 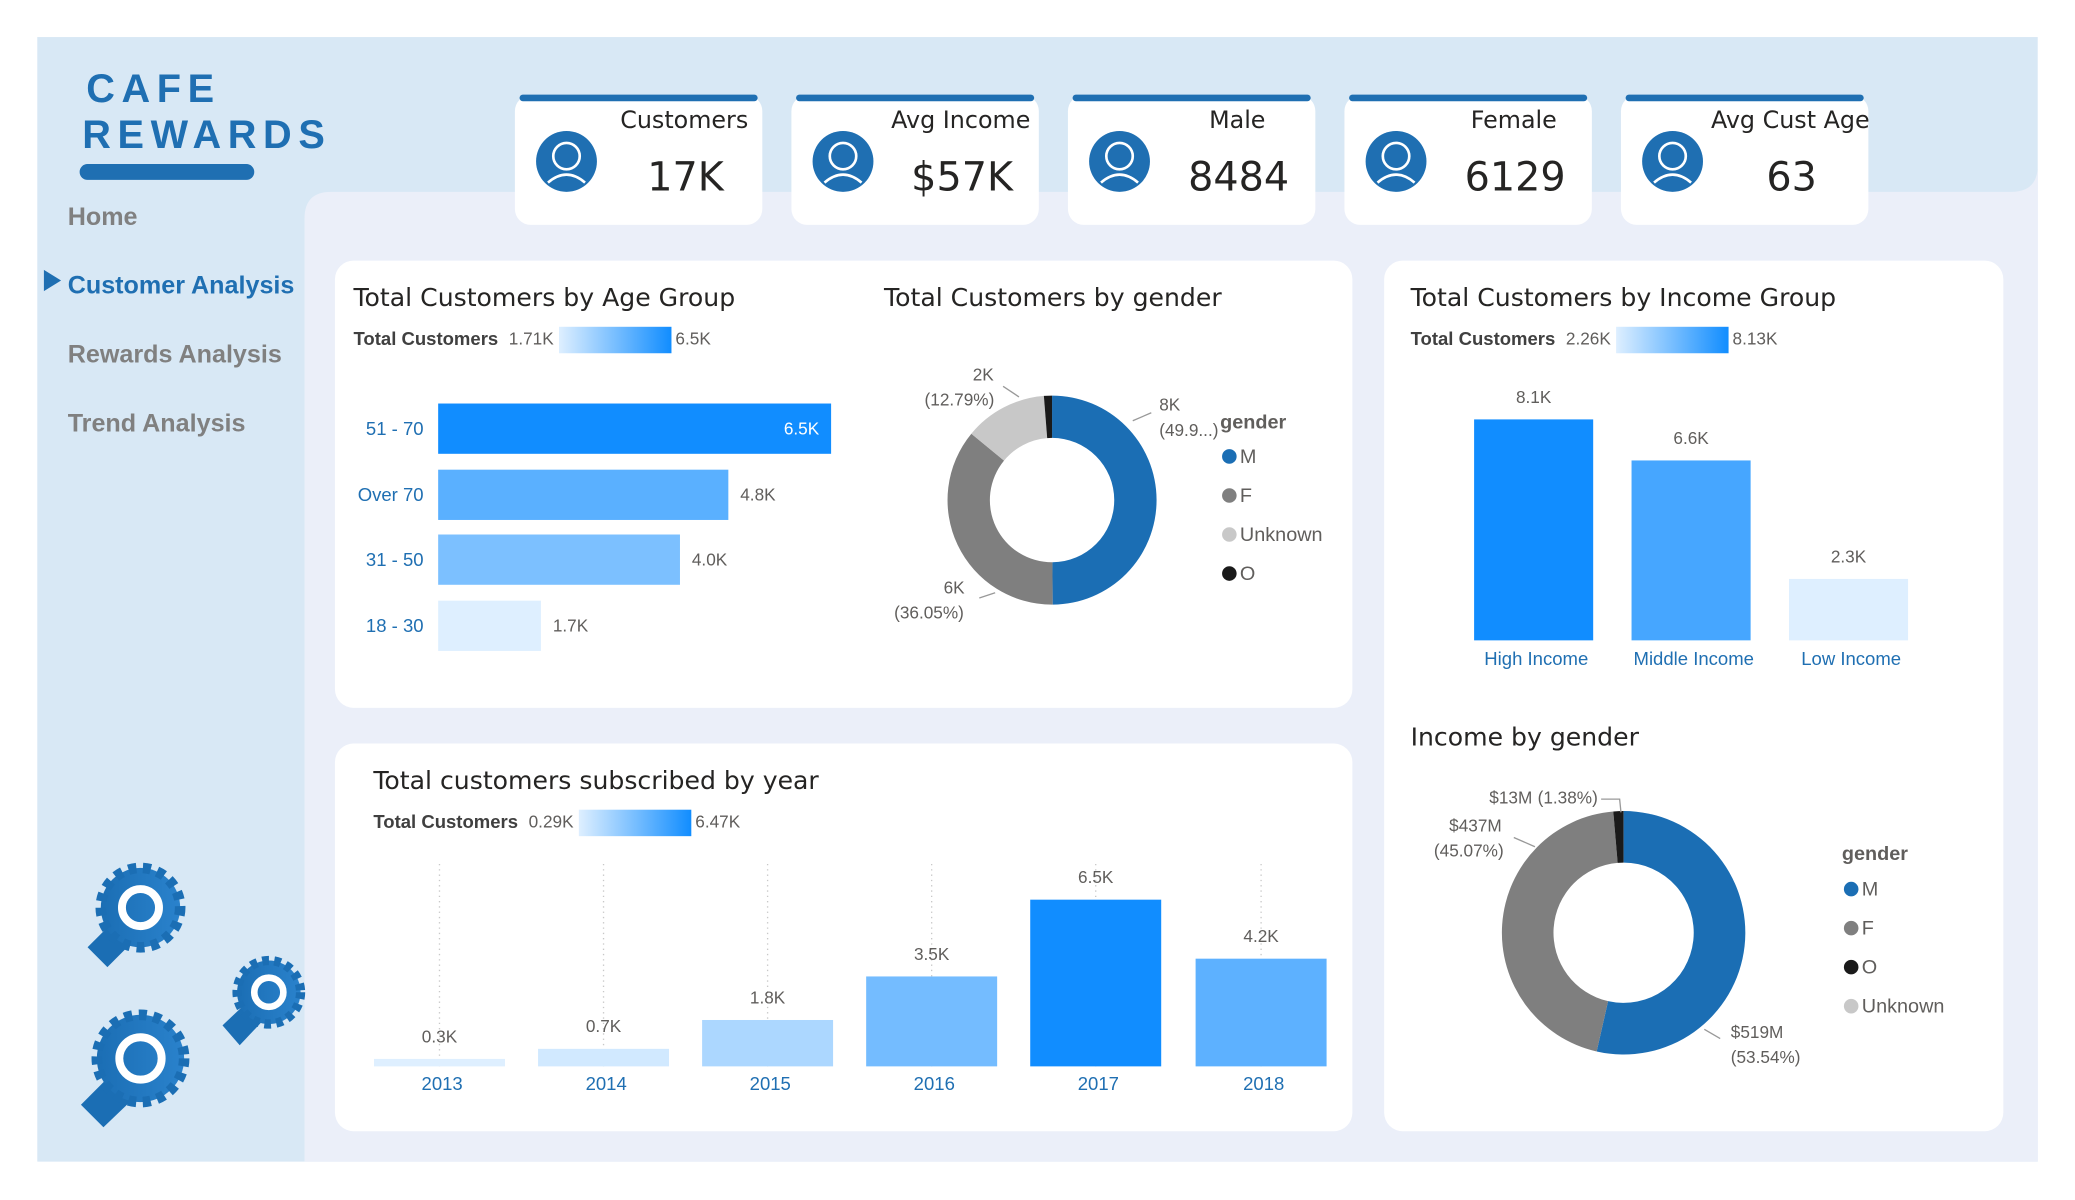 I want to click on legend-max: 8.13K, so click(x=1755, y=339).